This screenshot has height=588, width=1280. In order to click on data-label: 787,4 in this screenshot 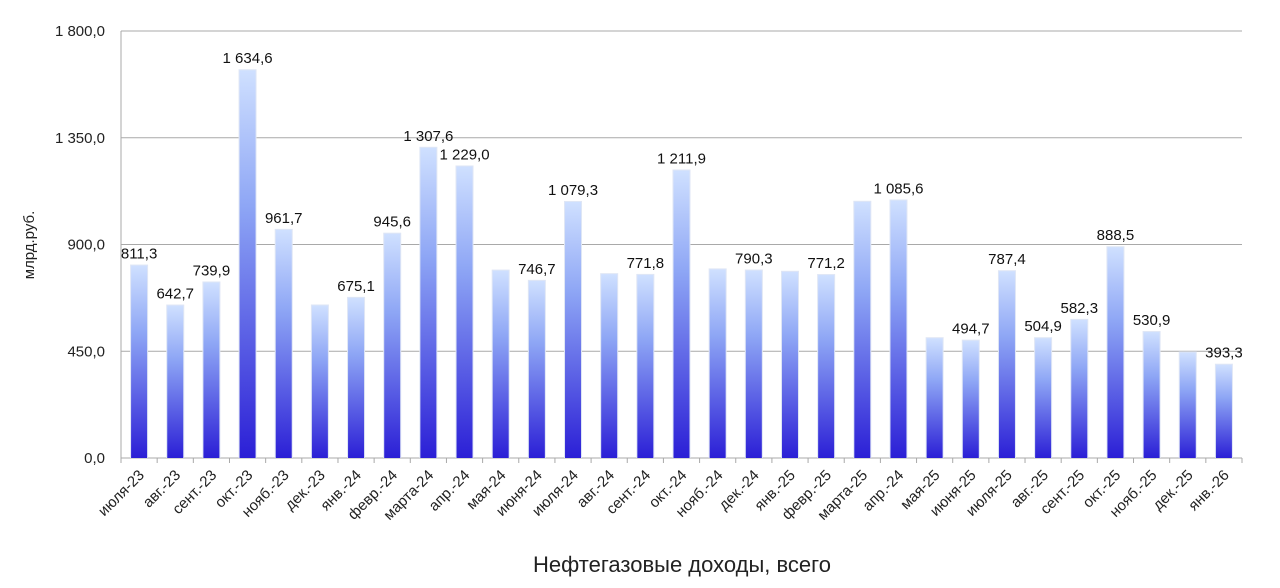, I will do `click(1007, 259)`.